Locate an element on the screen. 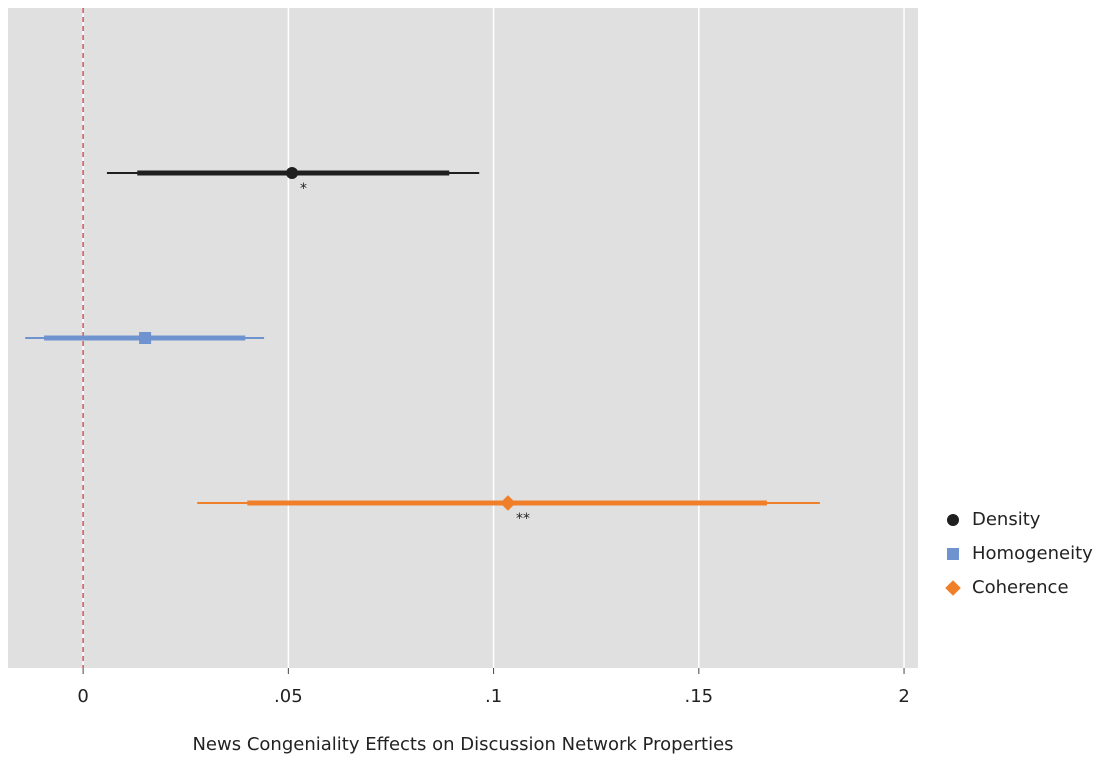 This screenshot has height=758, width=1106. x-tick-label: .1 is located at coordinates (493, 696).